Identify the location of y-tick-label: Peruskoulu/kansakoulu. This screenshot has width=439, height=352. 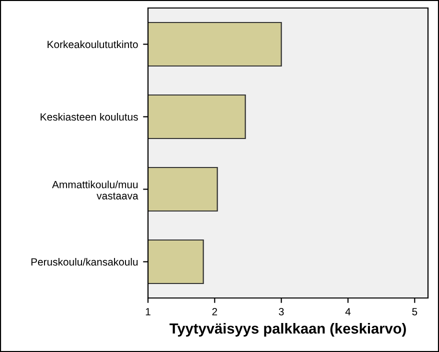
(84, 262).